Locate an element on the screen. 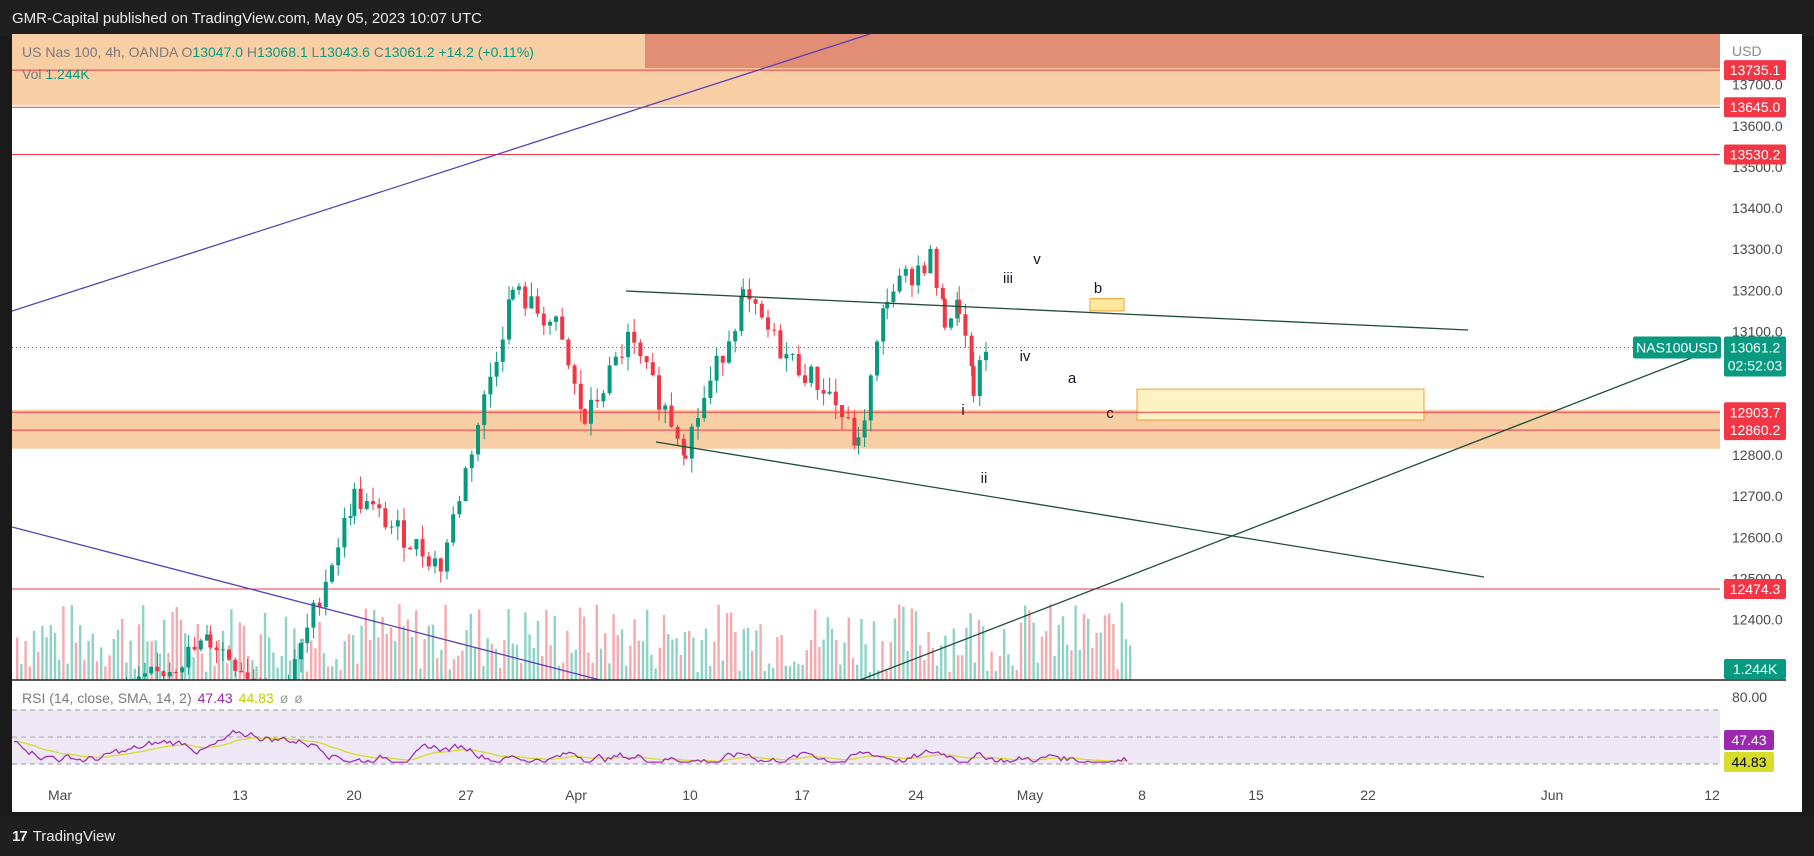 The image size is (1814, 856). price-tag-5: 12474.3 is located at coordinates (1755, 589).